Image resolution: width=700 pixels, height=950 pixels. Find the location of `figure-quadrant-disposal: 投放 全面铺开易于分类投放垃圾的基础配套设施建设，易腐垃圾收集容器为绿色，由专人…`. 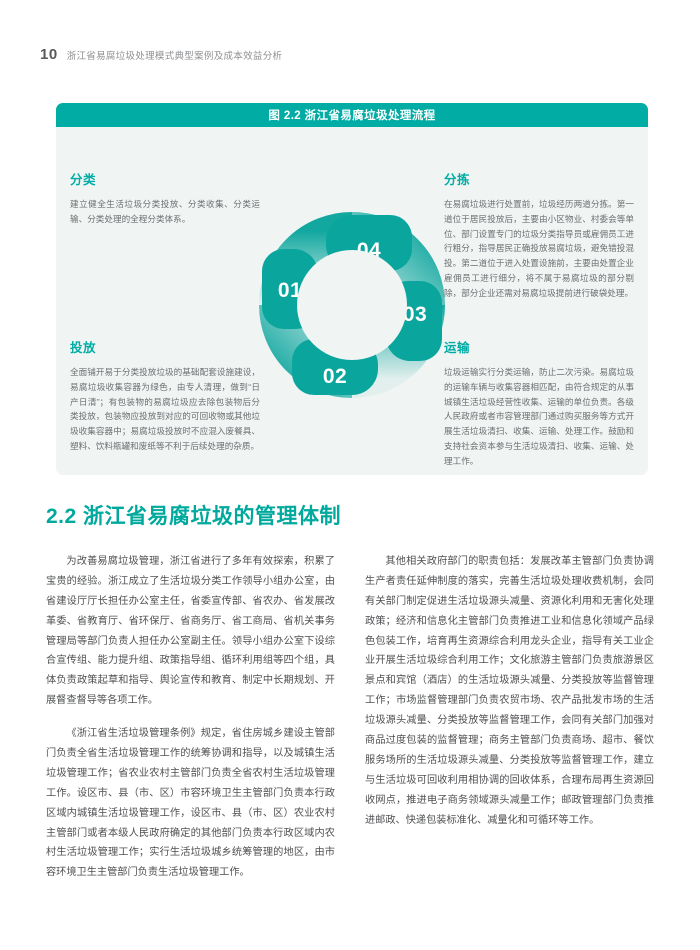

figure-quadrant-disposal: 投放 全面铺开易于分类投放垃圾的基础配套设施建设，易腐垃圾收集容器为绿色，由专人… is located at coordinates (165, 395).